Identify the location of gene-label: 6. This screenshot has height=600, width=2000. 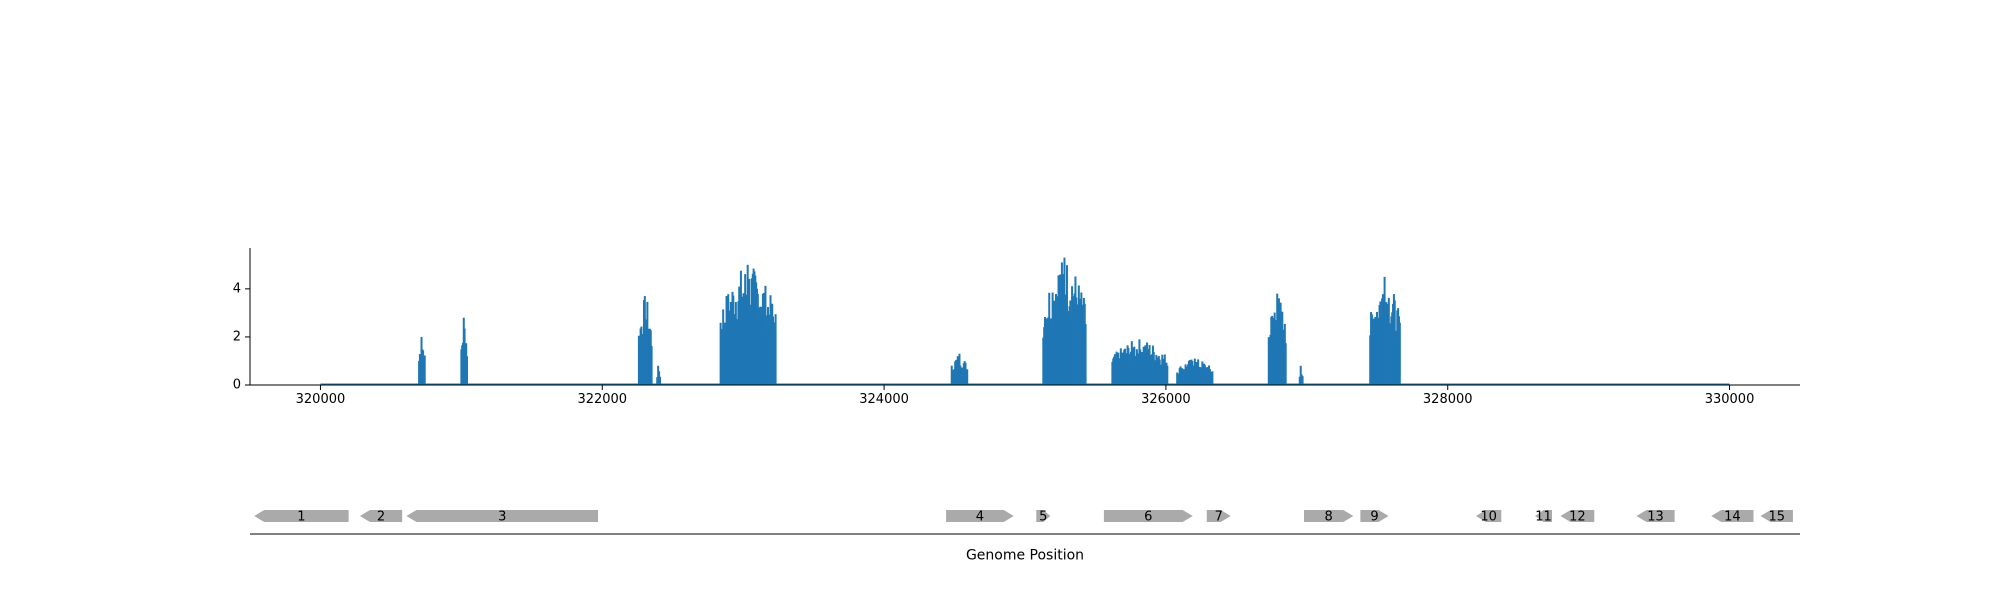
(1148, 517).